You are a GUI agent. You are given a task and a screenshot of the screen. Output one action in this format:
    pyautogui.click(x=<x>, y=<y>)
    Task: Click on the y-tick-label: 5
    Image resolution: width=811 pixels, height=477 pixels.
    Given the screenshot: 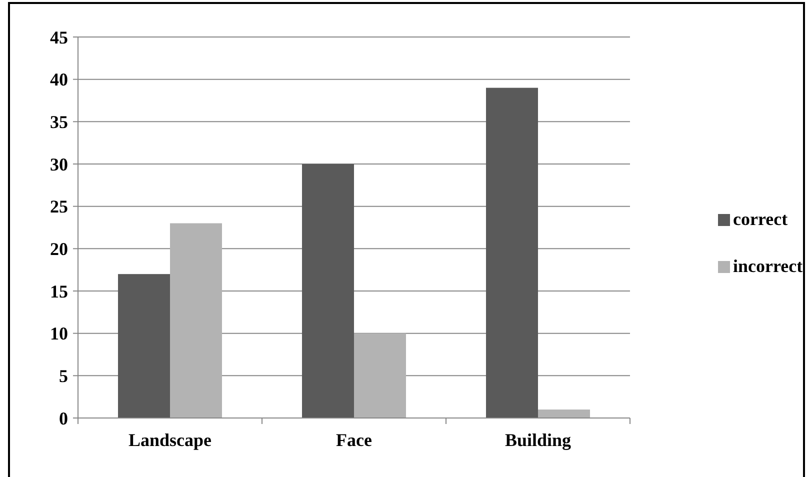 What is the action you would take?
    pyautogui.click(x=63, y=376)
    